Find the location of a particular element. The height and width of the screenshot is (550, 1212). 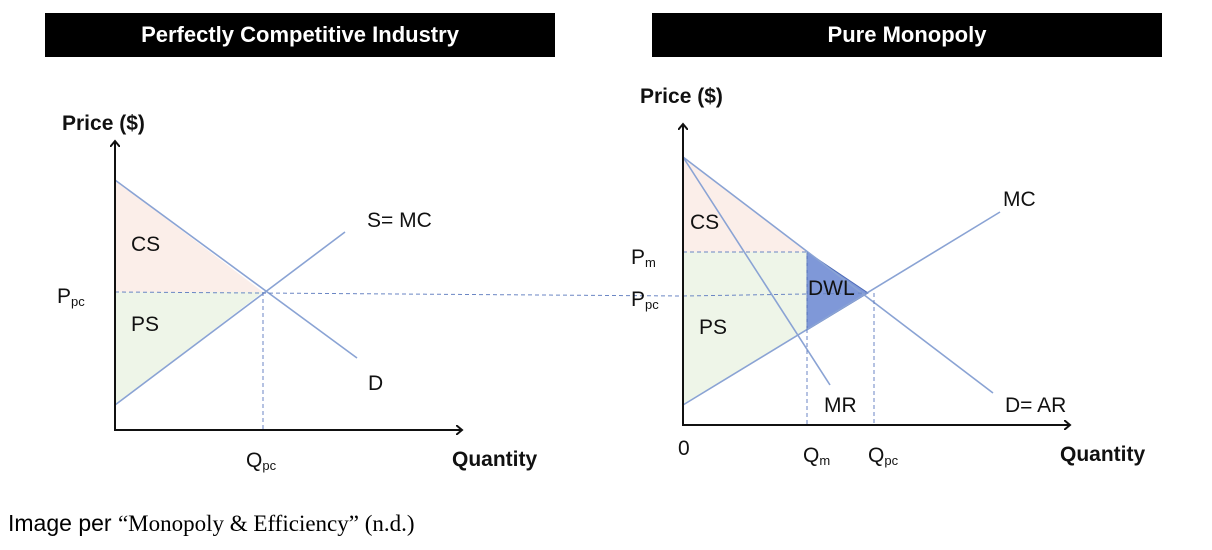

right-pm-label: Pm is located at coordinates (643, 258).